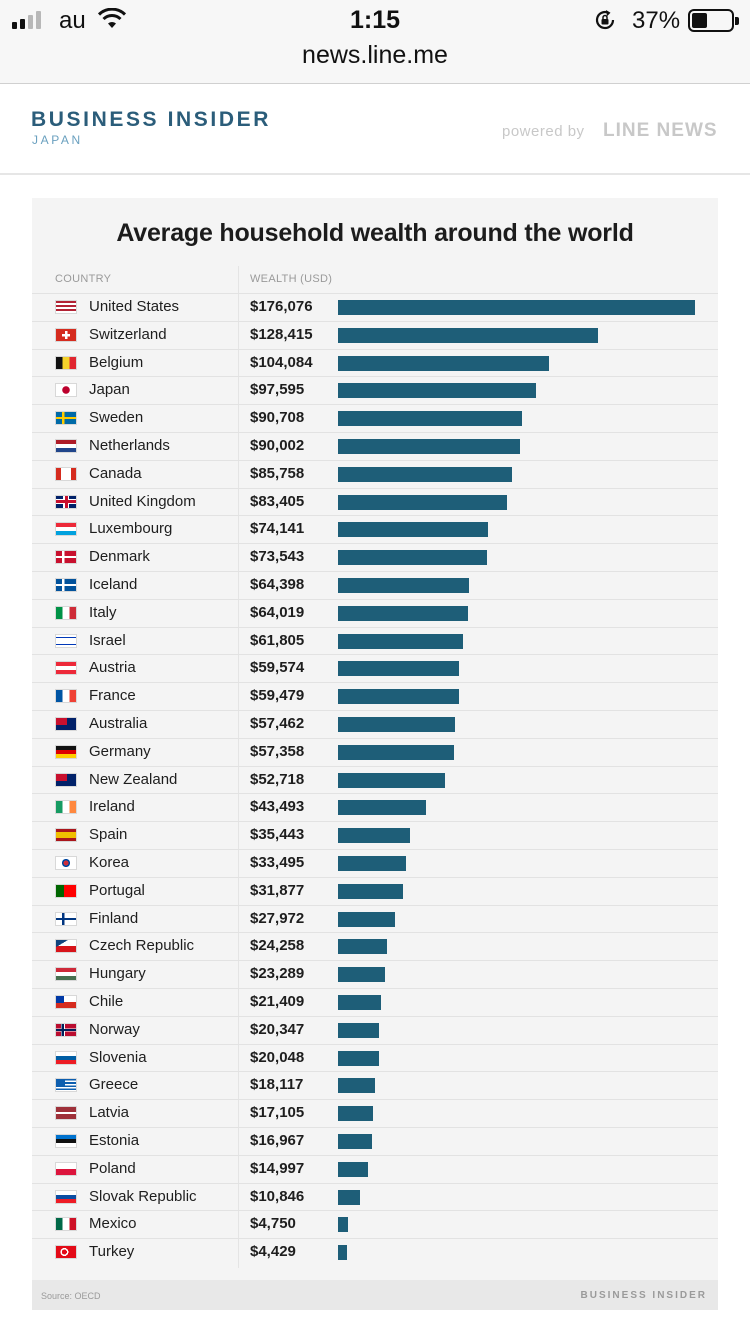 The width and height of the screenshot is (750, 1334). What do you see at coordinates (66, 1168) in the screenshot?
I see `flag-pl-icon` at bounding box center [66, 1168].